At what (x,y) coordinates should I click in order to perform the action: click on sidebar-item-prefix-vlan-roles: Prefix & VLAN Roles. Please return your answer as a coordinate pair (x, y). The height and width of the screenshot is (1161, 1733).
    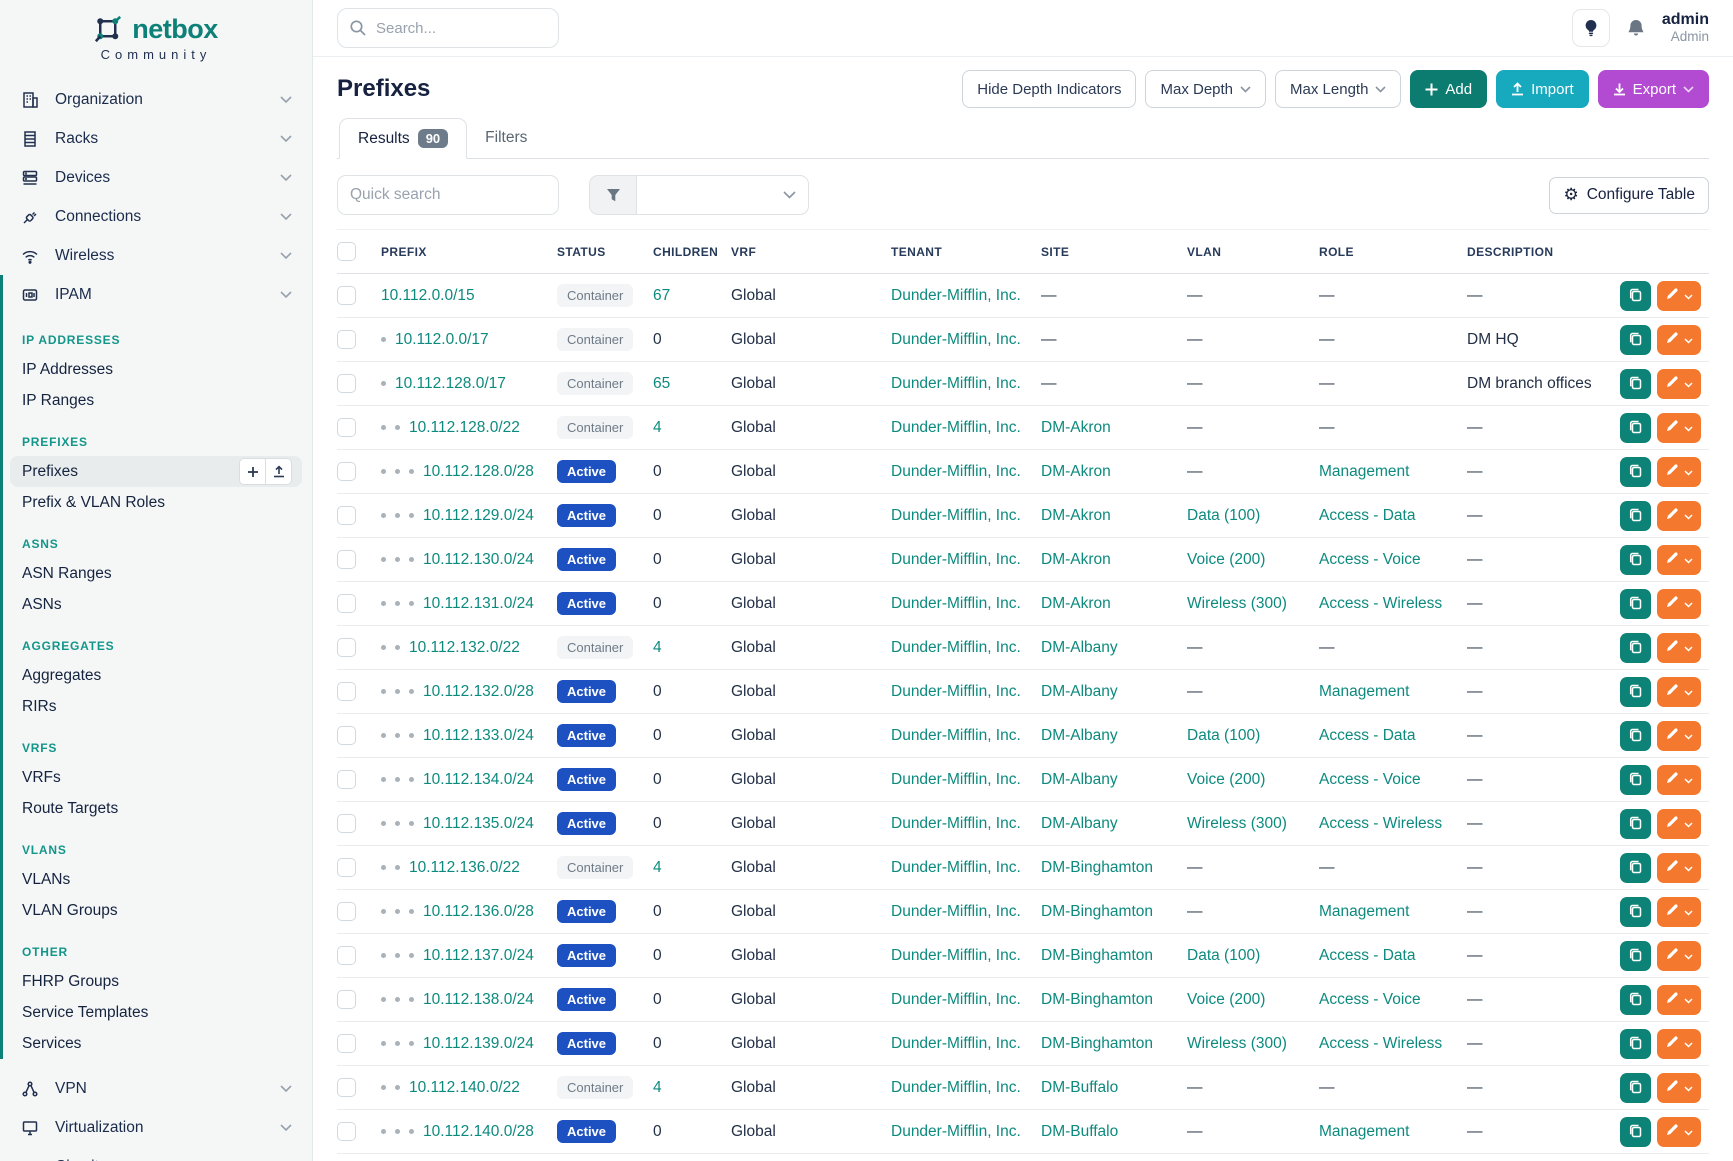
    Looking at the image, I should click on (156, 502).